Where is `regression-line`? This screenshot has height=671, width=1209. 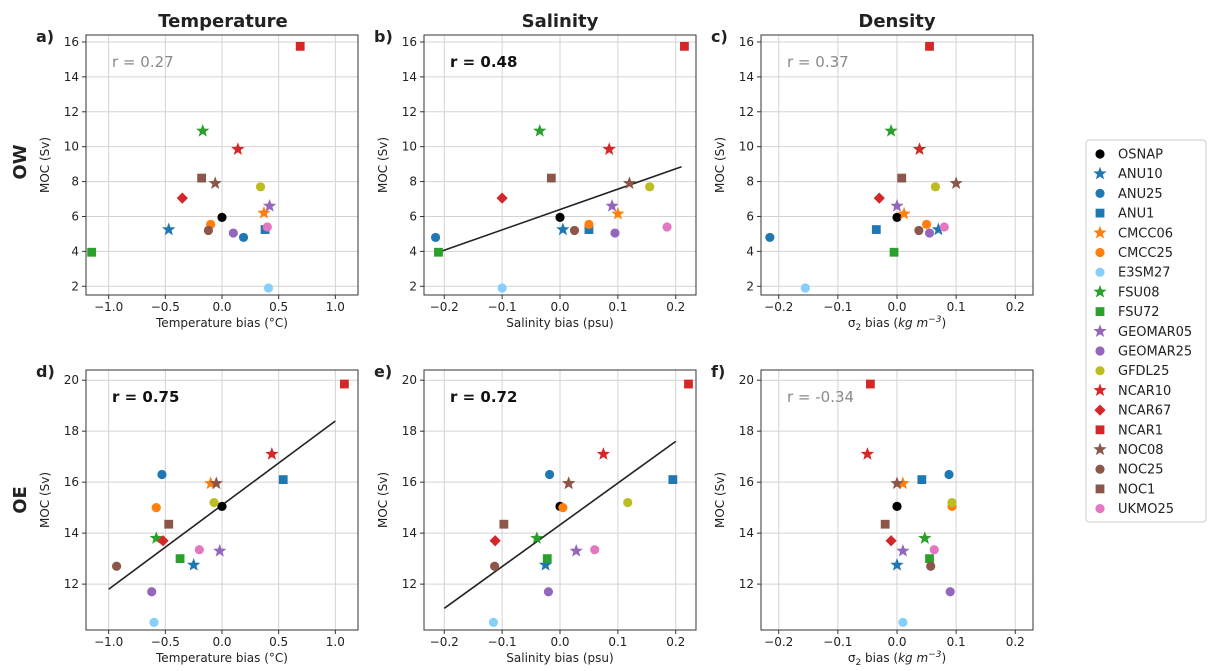 regression-line is located at coordinates (560, 209).